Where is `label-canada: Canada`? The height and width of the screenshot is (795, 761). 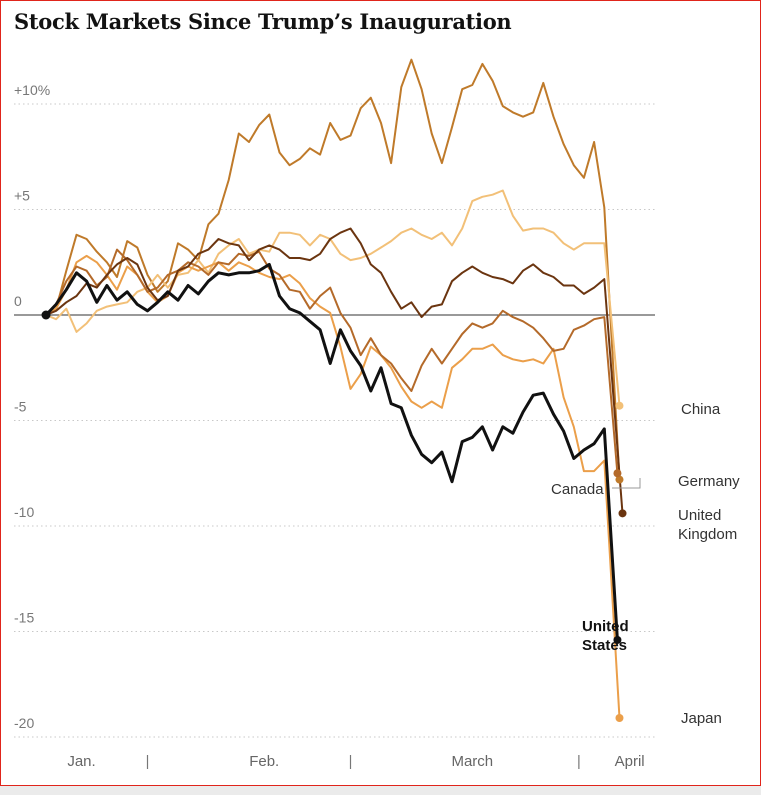
label-canada: Canada is located at coordinates (577, 489).